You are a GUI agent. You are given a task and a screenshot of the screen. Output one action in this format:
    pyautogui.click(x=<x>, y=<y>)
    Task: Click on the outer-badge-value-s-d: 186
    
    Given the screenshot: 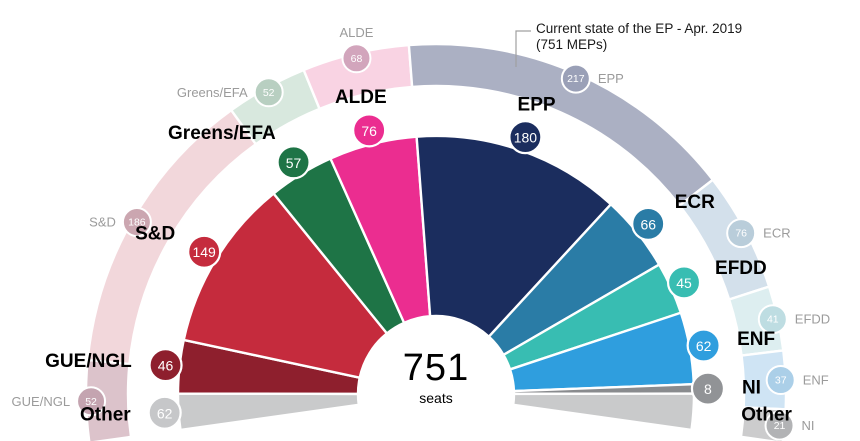 What is the action you would take?
    pyautogui.click(x=137, y=223)
    